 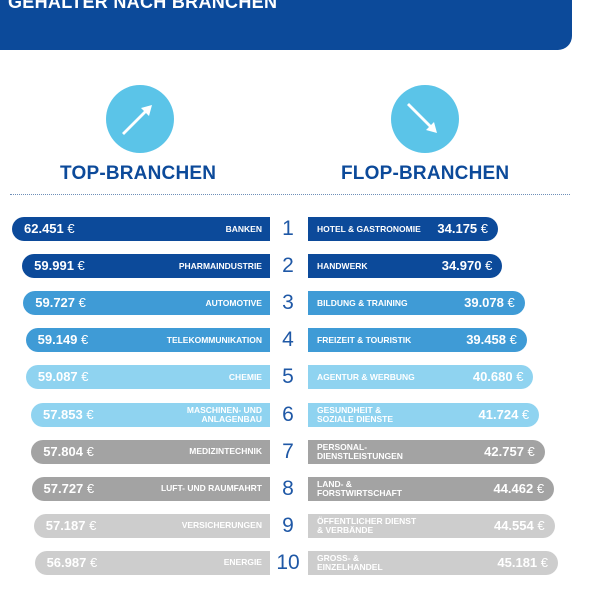 I want to click on bar-label: TELEKOMMUNIKATION, so click(x=214, y=339).